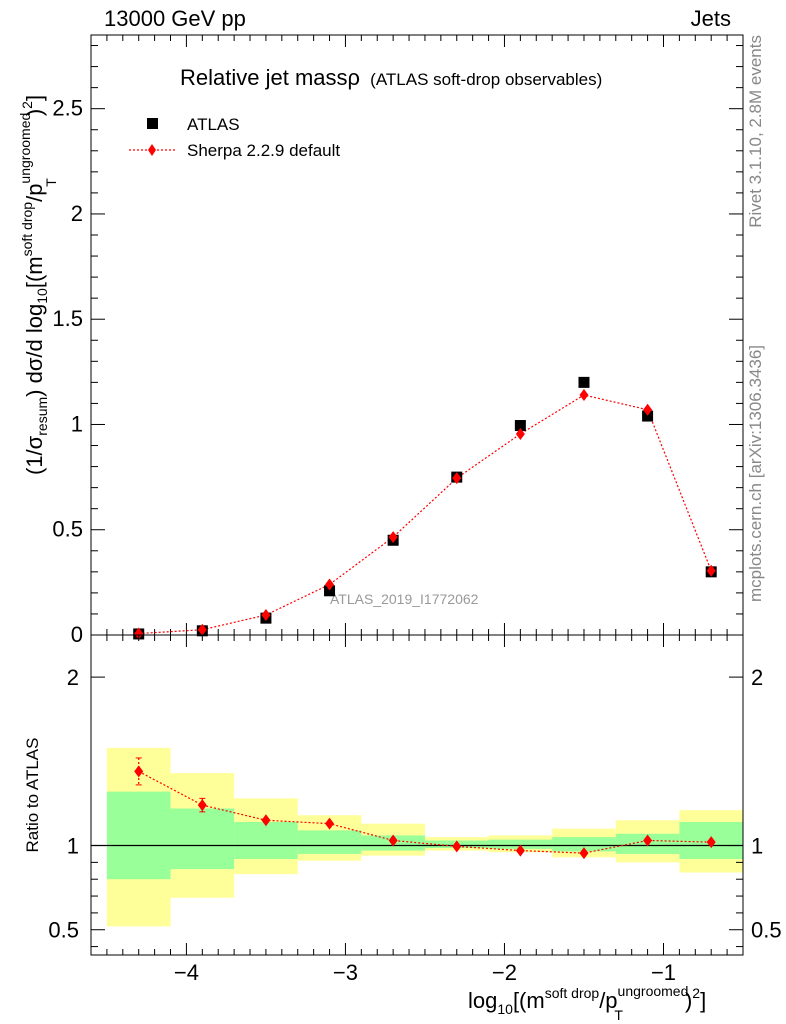  I want to click on ratio-y-tick-label: 1, so click(73, 846).